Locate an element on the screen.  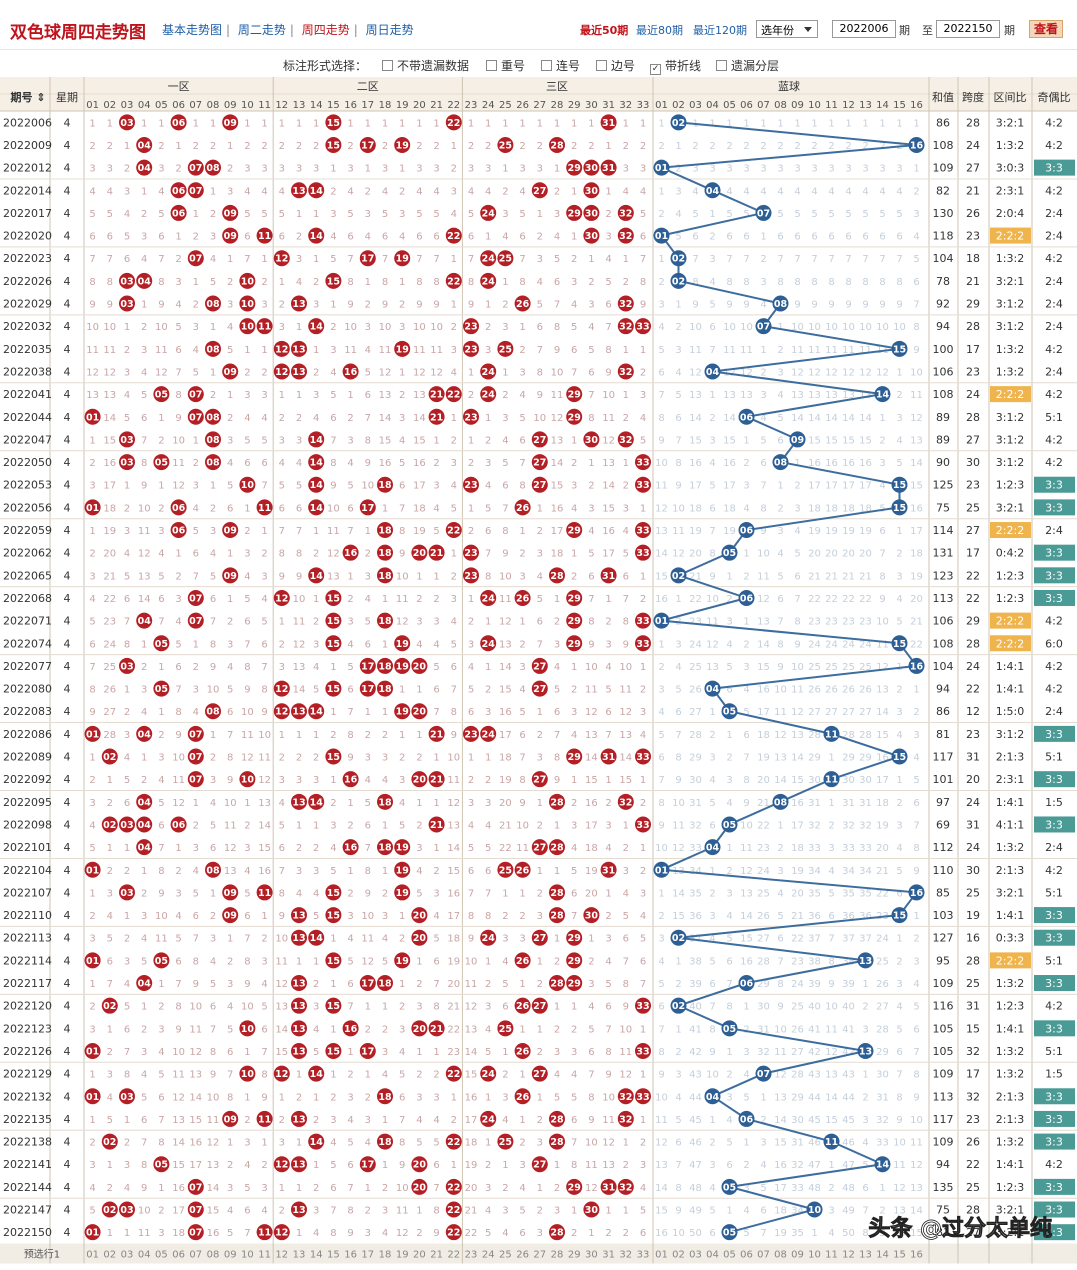
blue-miss-count: 21 is located at coordinates (695, 576).